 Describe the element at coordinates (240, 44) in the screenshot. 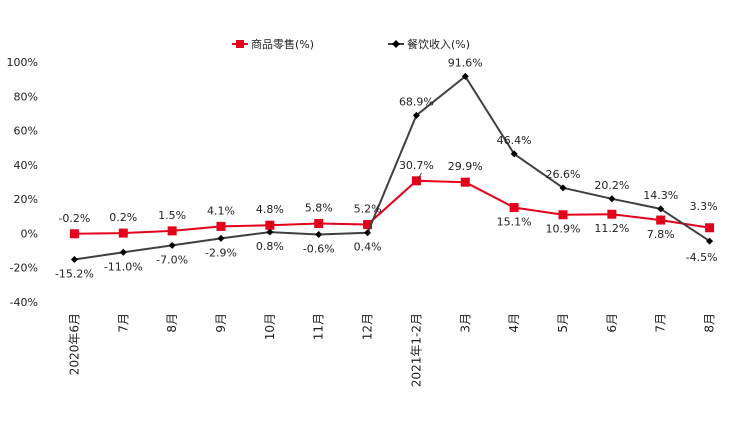

I see `legend-marker-square` at that location.